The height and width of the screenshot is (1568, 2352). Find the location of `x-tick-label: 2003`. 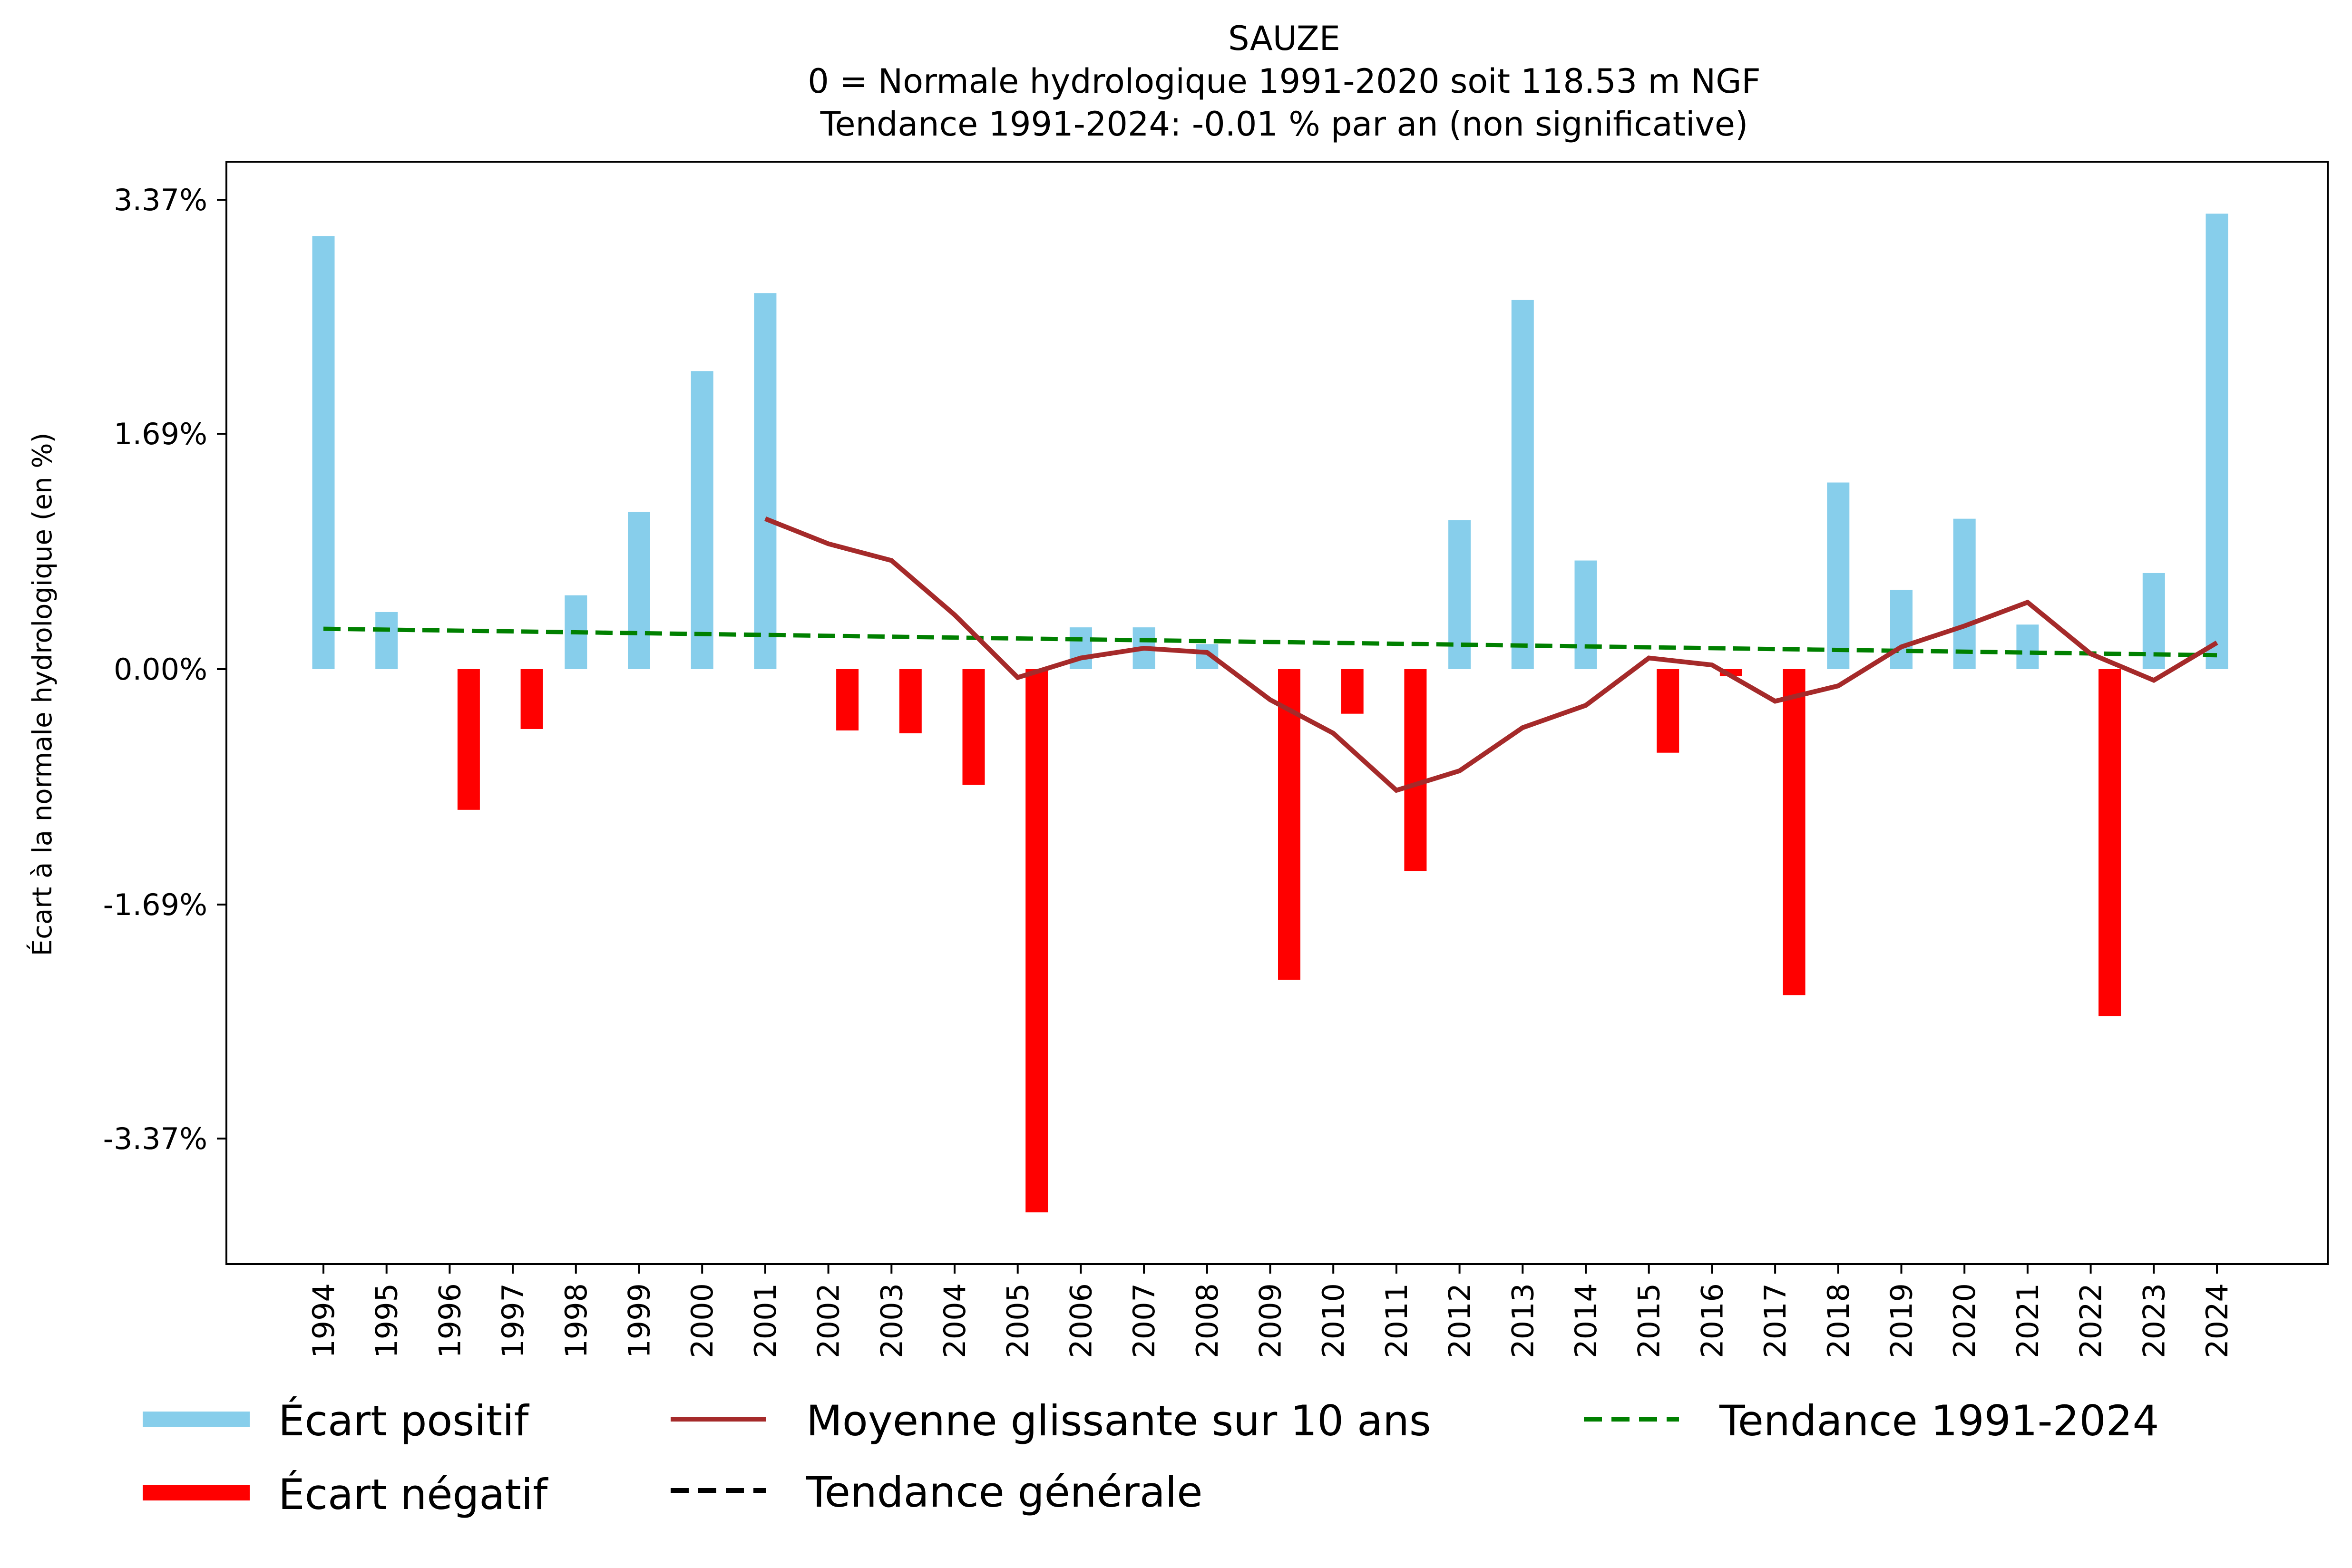

x-tick-label: 2003 is located at coordinates (891, 1321).